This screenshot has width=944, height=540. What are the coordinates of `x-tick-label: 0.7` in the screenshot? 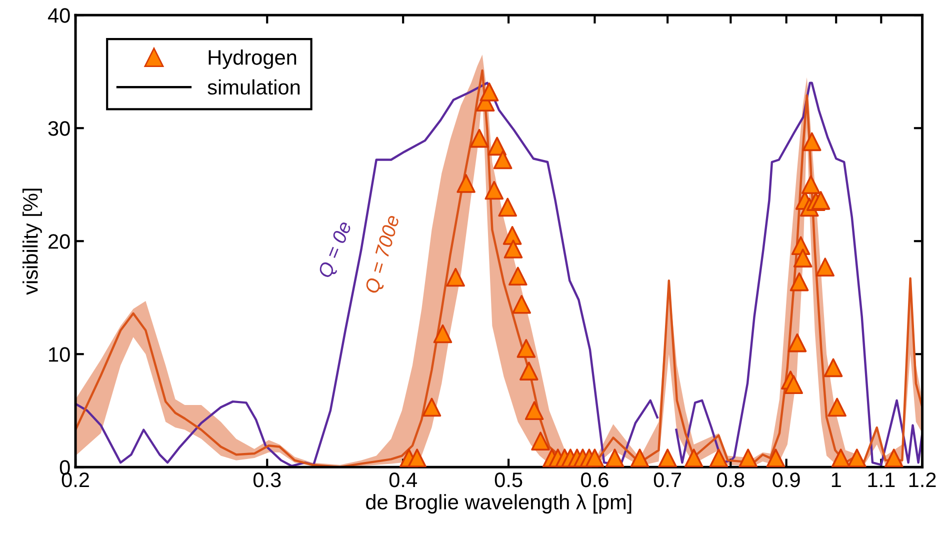 It's located at (667, 480).